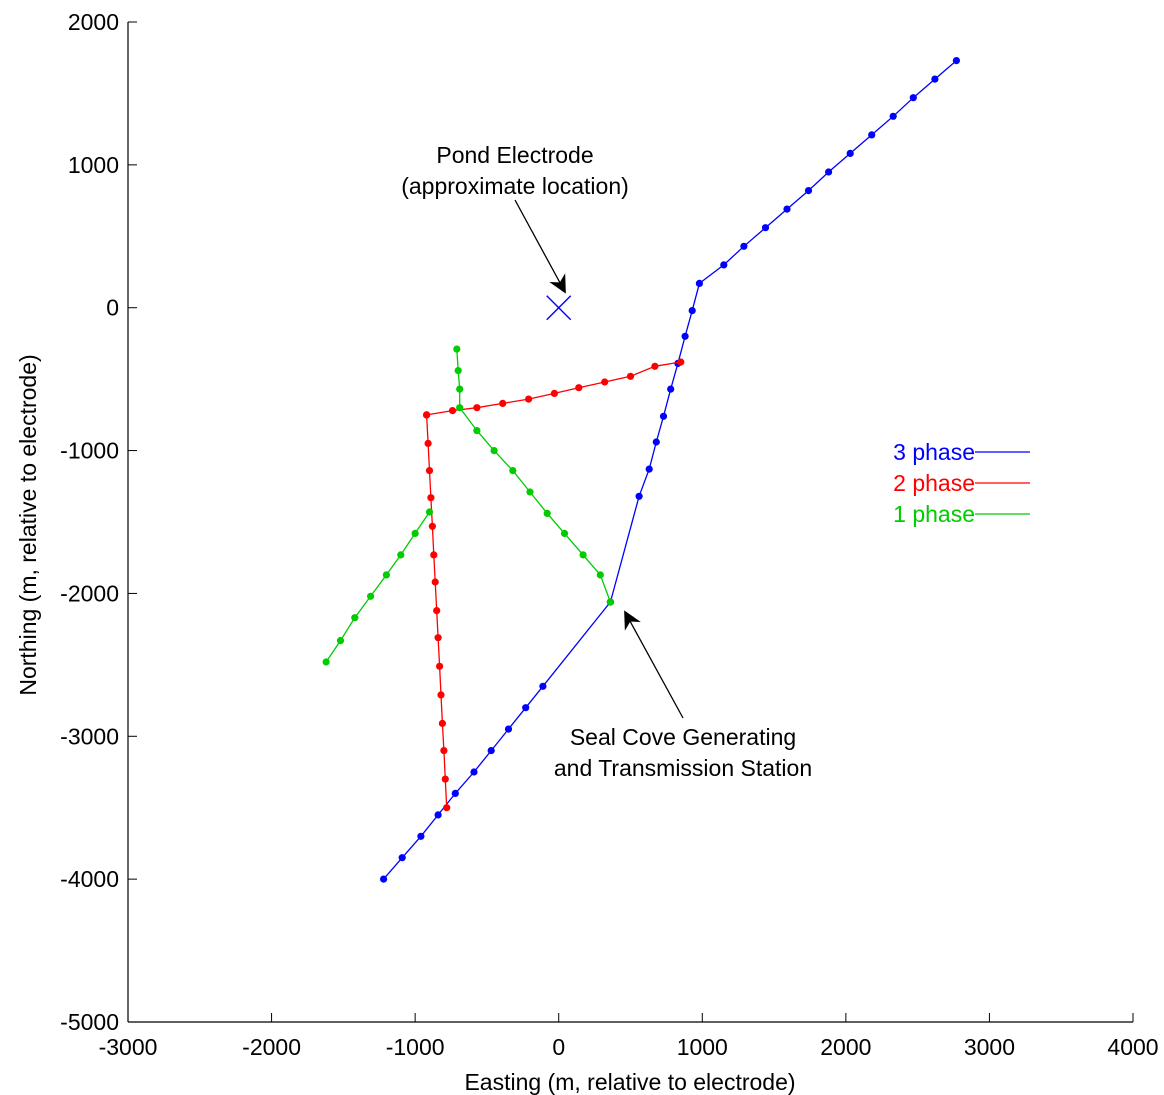 This screenshot has width=1164, height=1095. I want to click on marker-layer, so click(559, 308).